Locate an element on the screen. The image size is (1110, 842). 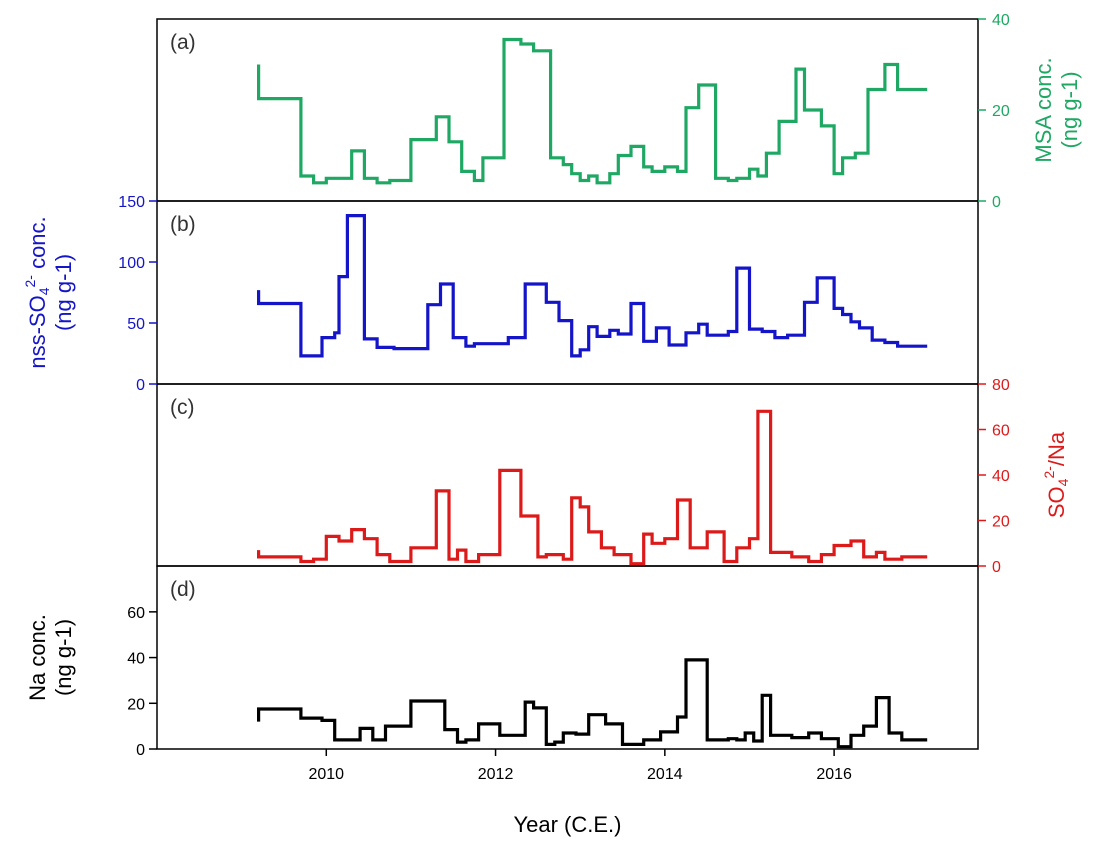
x-tick-label-2010: 2010 is located at coordinates (326, 774).